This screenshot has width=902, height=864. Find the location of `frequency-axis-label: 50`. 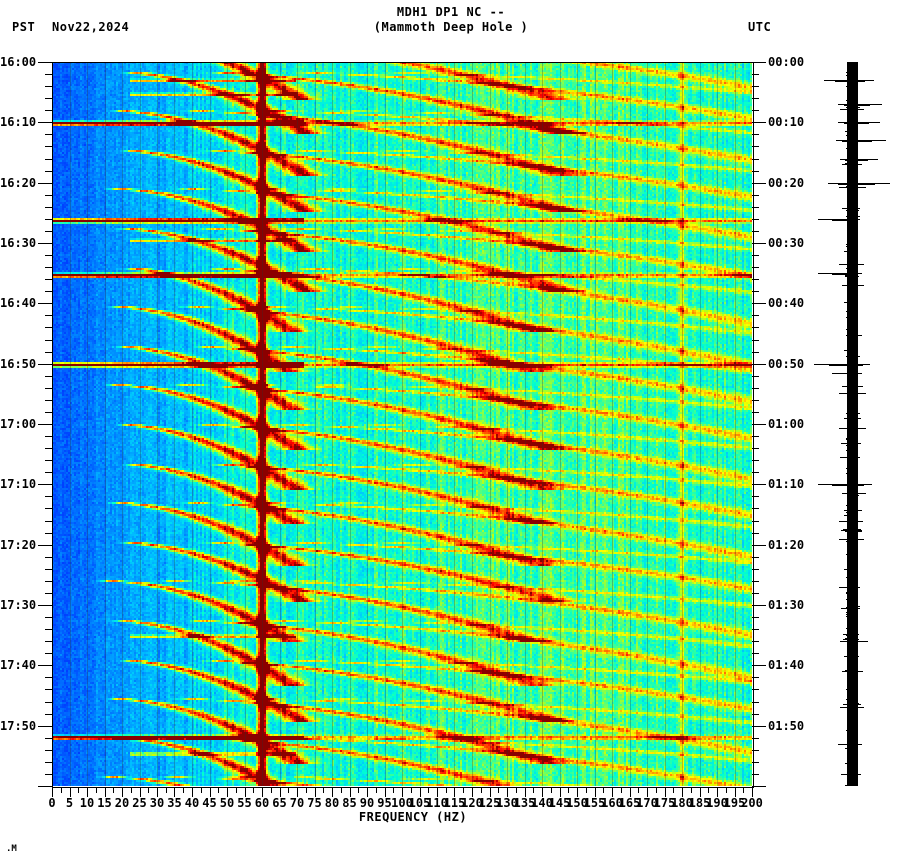

frequency-axis-label: 50 is located at coordinates (227, 803).